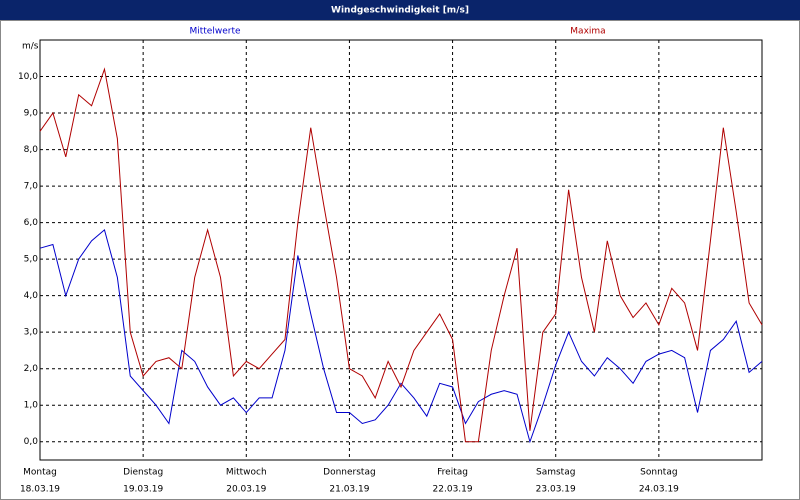  What do you see at coordinates (214, 32) in the screenshot?
I see `legend-entry: Mittelwerte` at bounding box center [214, 32].